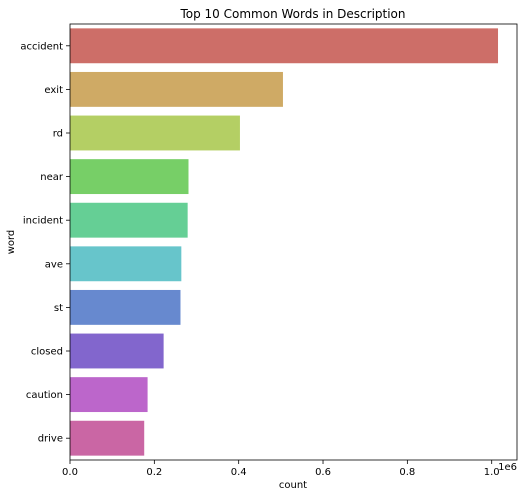 This screenshot has height=496, width=524. What do you see at coordinates (52, 177) in the screenshot?
I see `y-tick-label: near` at bounding box center [52, 177].